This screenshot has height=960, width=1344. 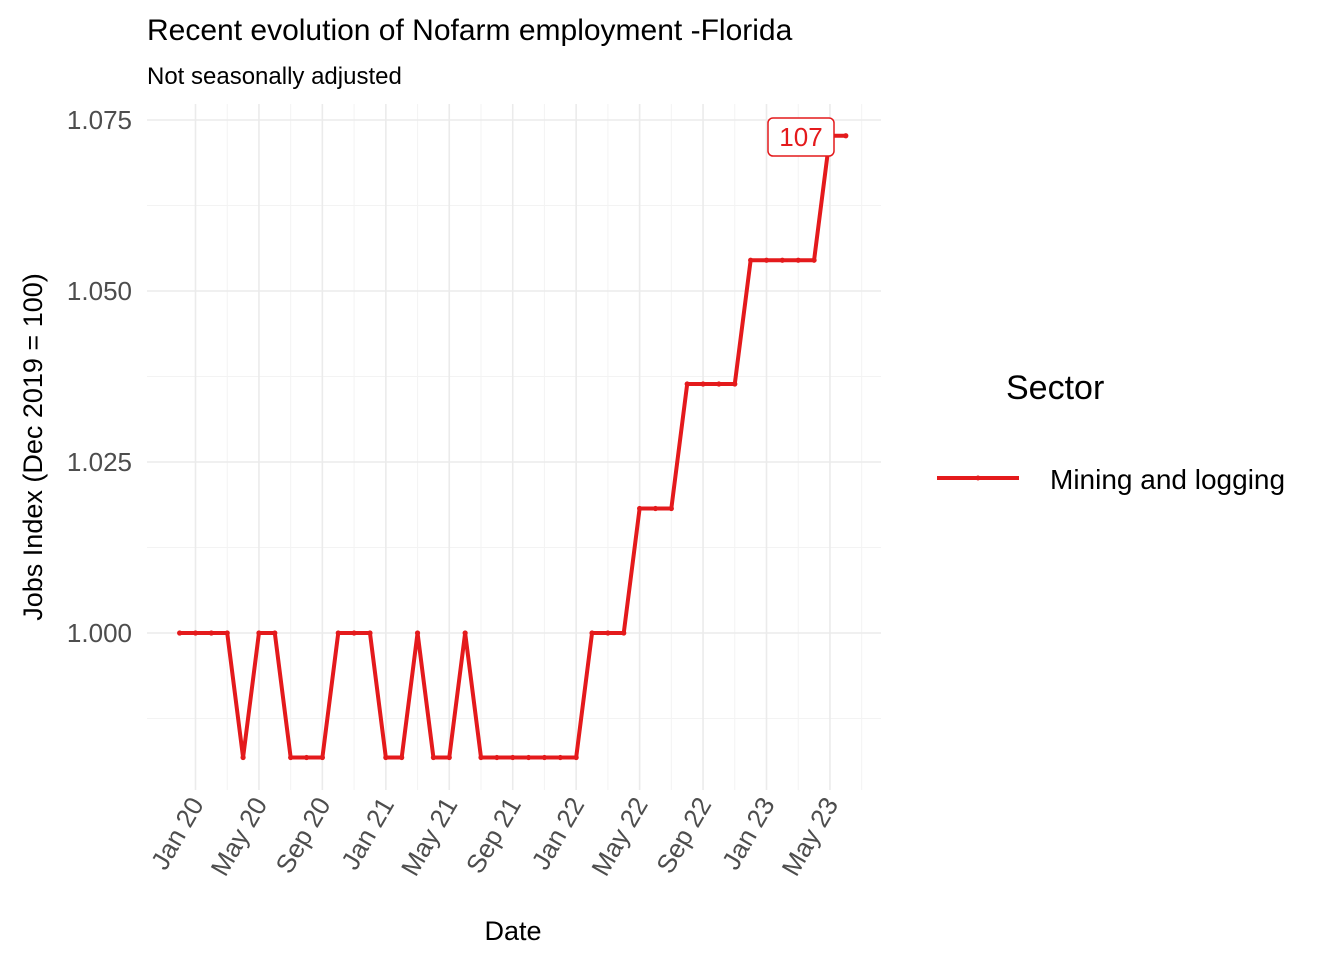 I want to click on x-axis-title: Date, so click(x=512, y=931).